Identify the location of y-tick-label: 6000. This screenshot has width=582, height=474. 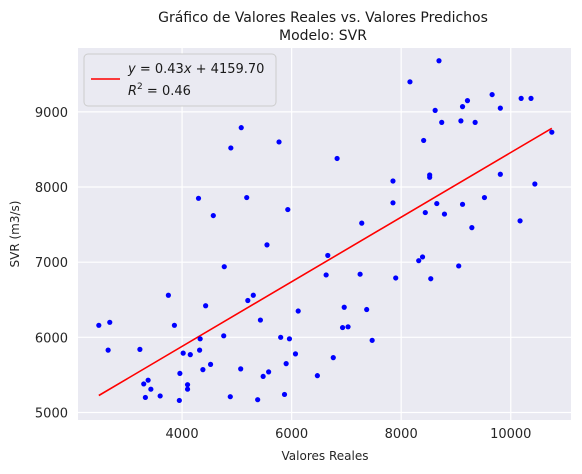
(51, 338).